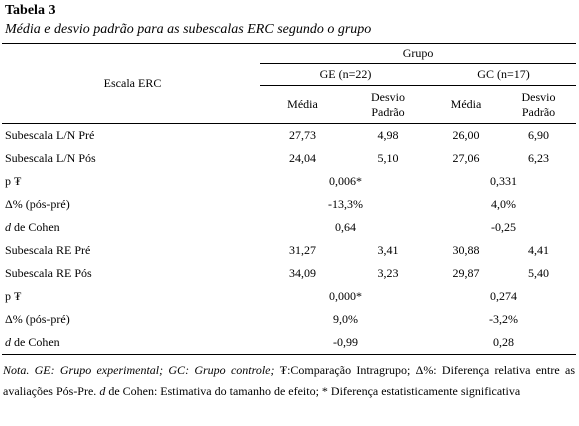 Image resolution: width=579 pixels, height=426 pixels. I want to click on row-label-text: Subescala L/N Pós, so click(50, 158).